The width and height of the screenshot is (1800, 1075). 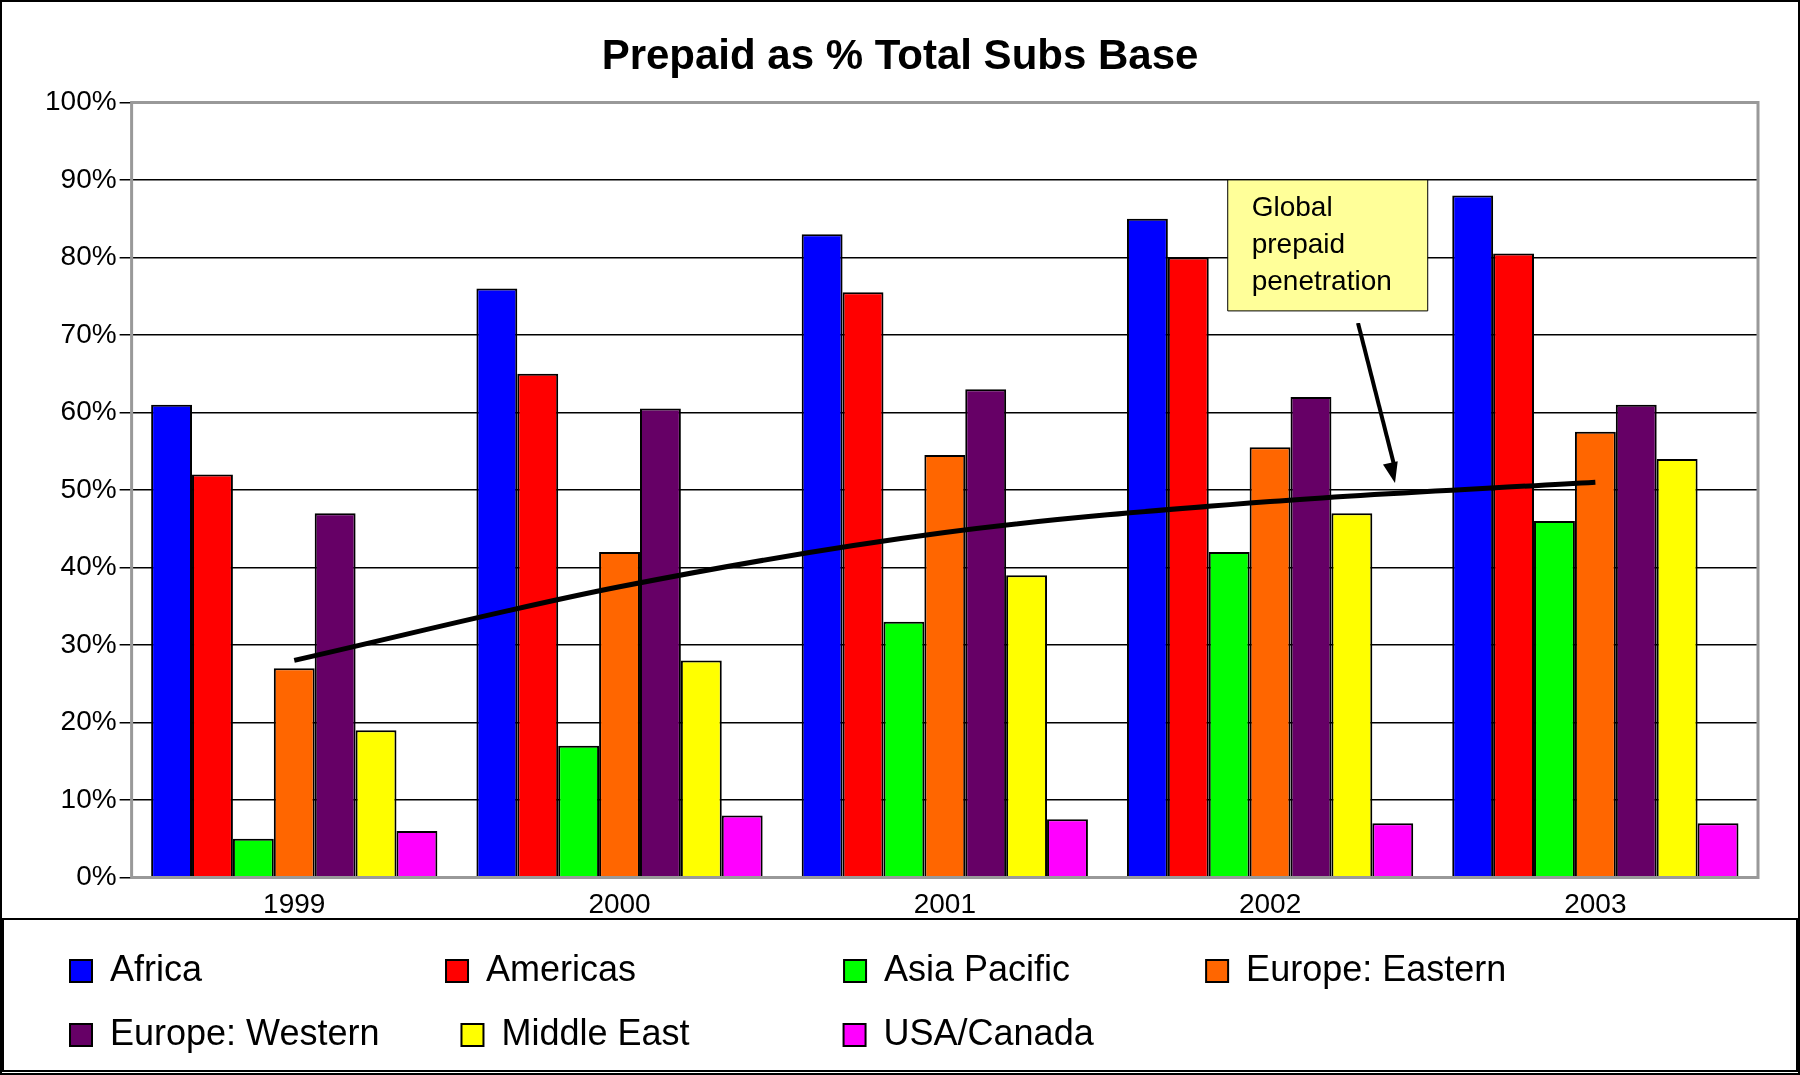 I want to click on x-tick-label: 2002, so click(x=1270, y=903).